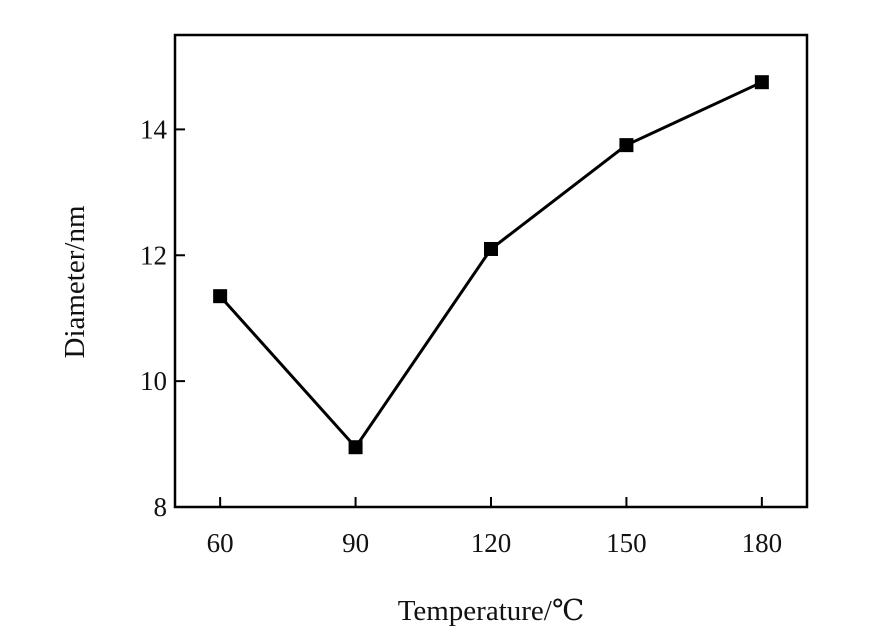  What do you see at coordinates (491, 543) in the screenshot?
I see `x-tick-label: 120` at bounding box center [491, 543].